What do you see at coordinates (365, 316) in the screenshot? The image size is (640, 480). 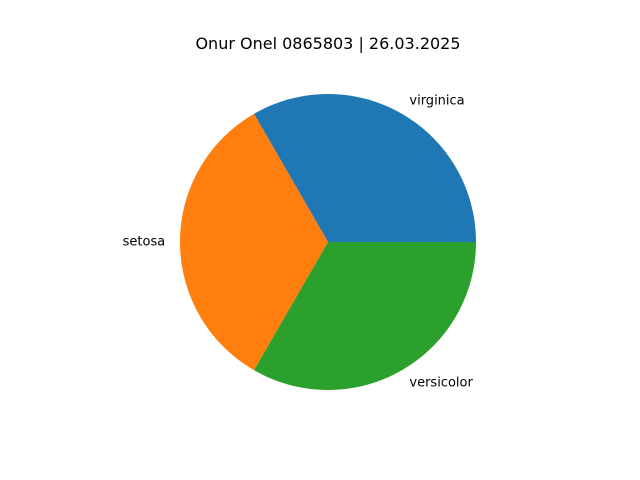 I see `pie-slice-versicolor` at bounding box center [365, 316].